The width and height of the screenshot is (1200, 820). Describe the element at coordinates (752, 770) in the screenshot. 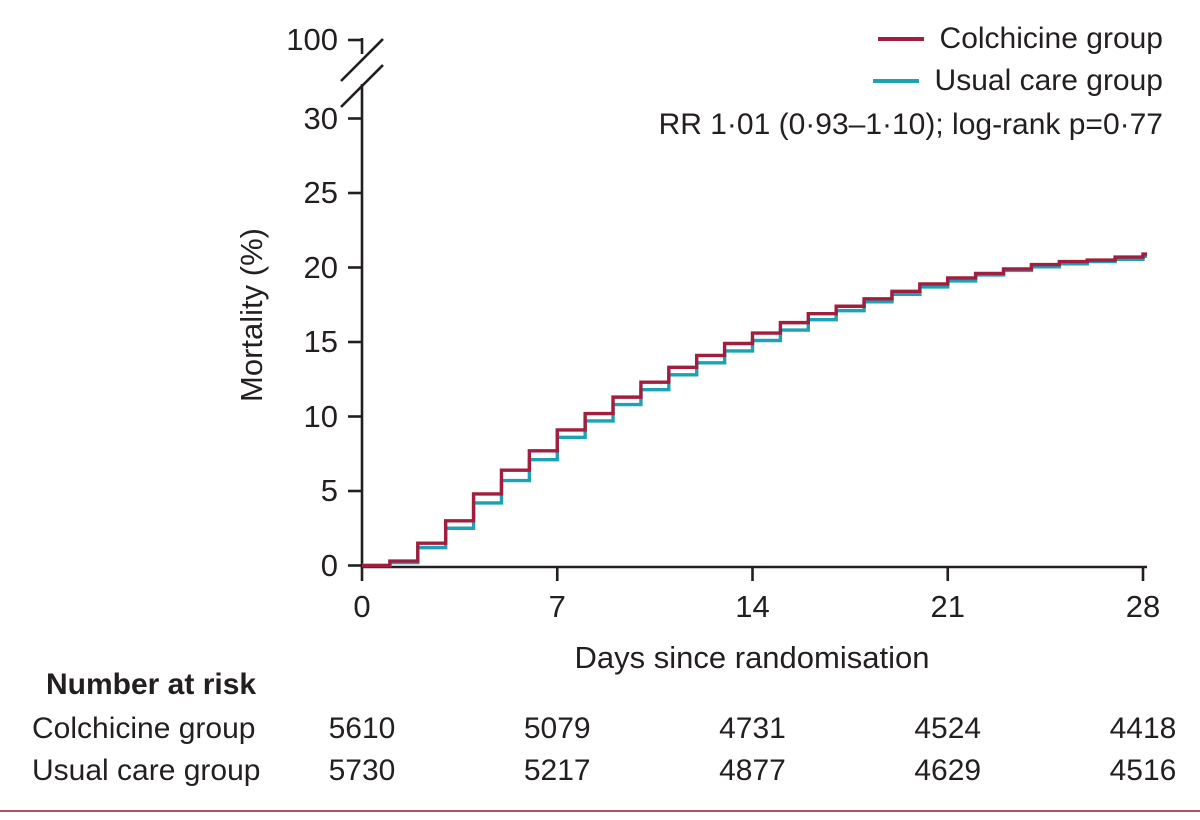

I see `risk-number: 4877` at that location.